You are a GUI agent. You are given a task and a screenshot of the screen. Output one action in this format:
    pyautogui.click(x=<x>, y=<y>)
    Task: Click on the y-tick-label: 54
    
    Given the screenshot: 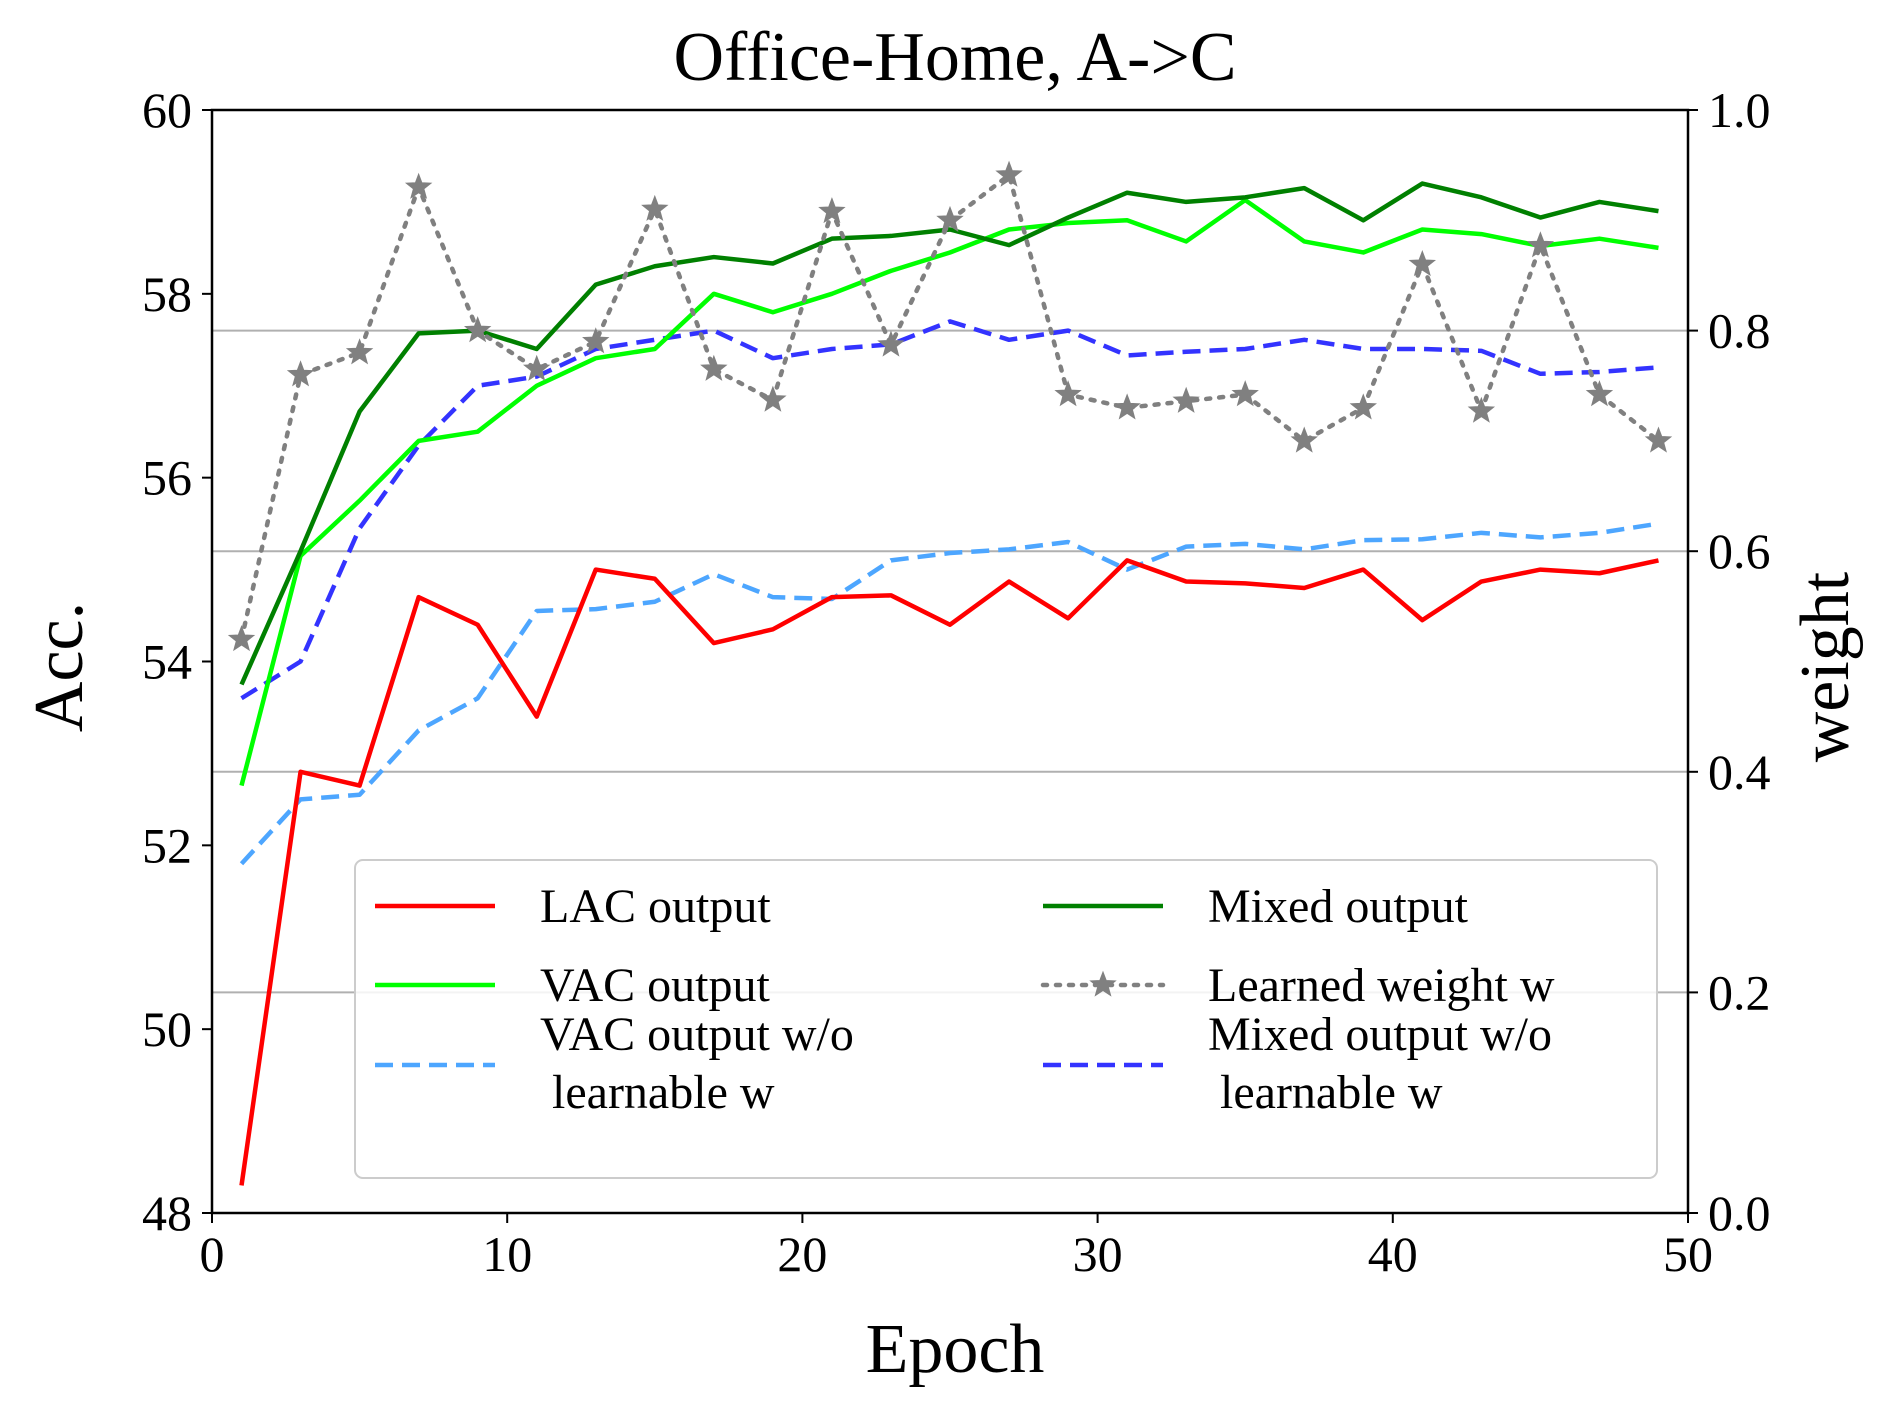 What is the action you would take?
    pyautogui.click(x=167, y=662)
    